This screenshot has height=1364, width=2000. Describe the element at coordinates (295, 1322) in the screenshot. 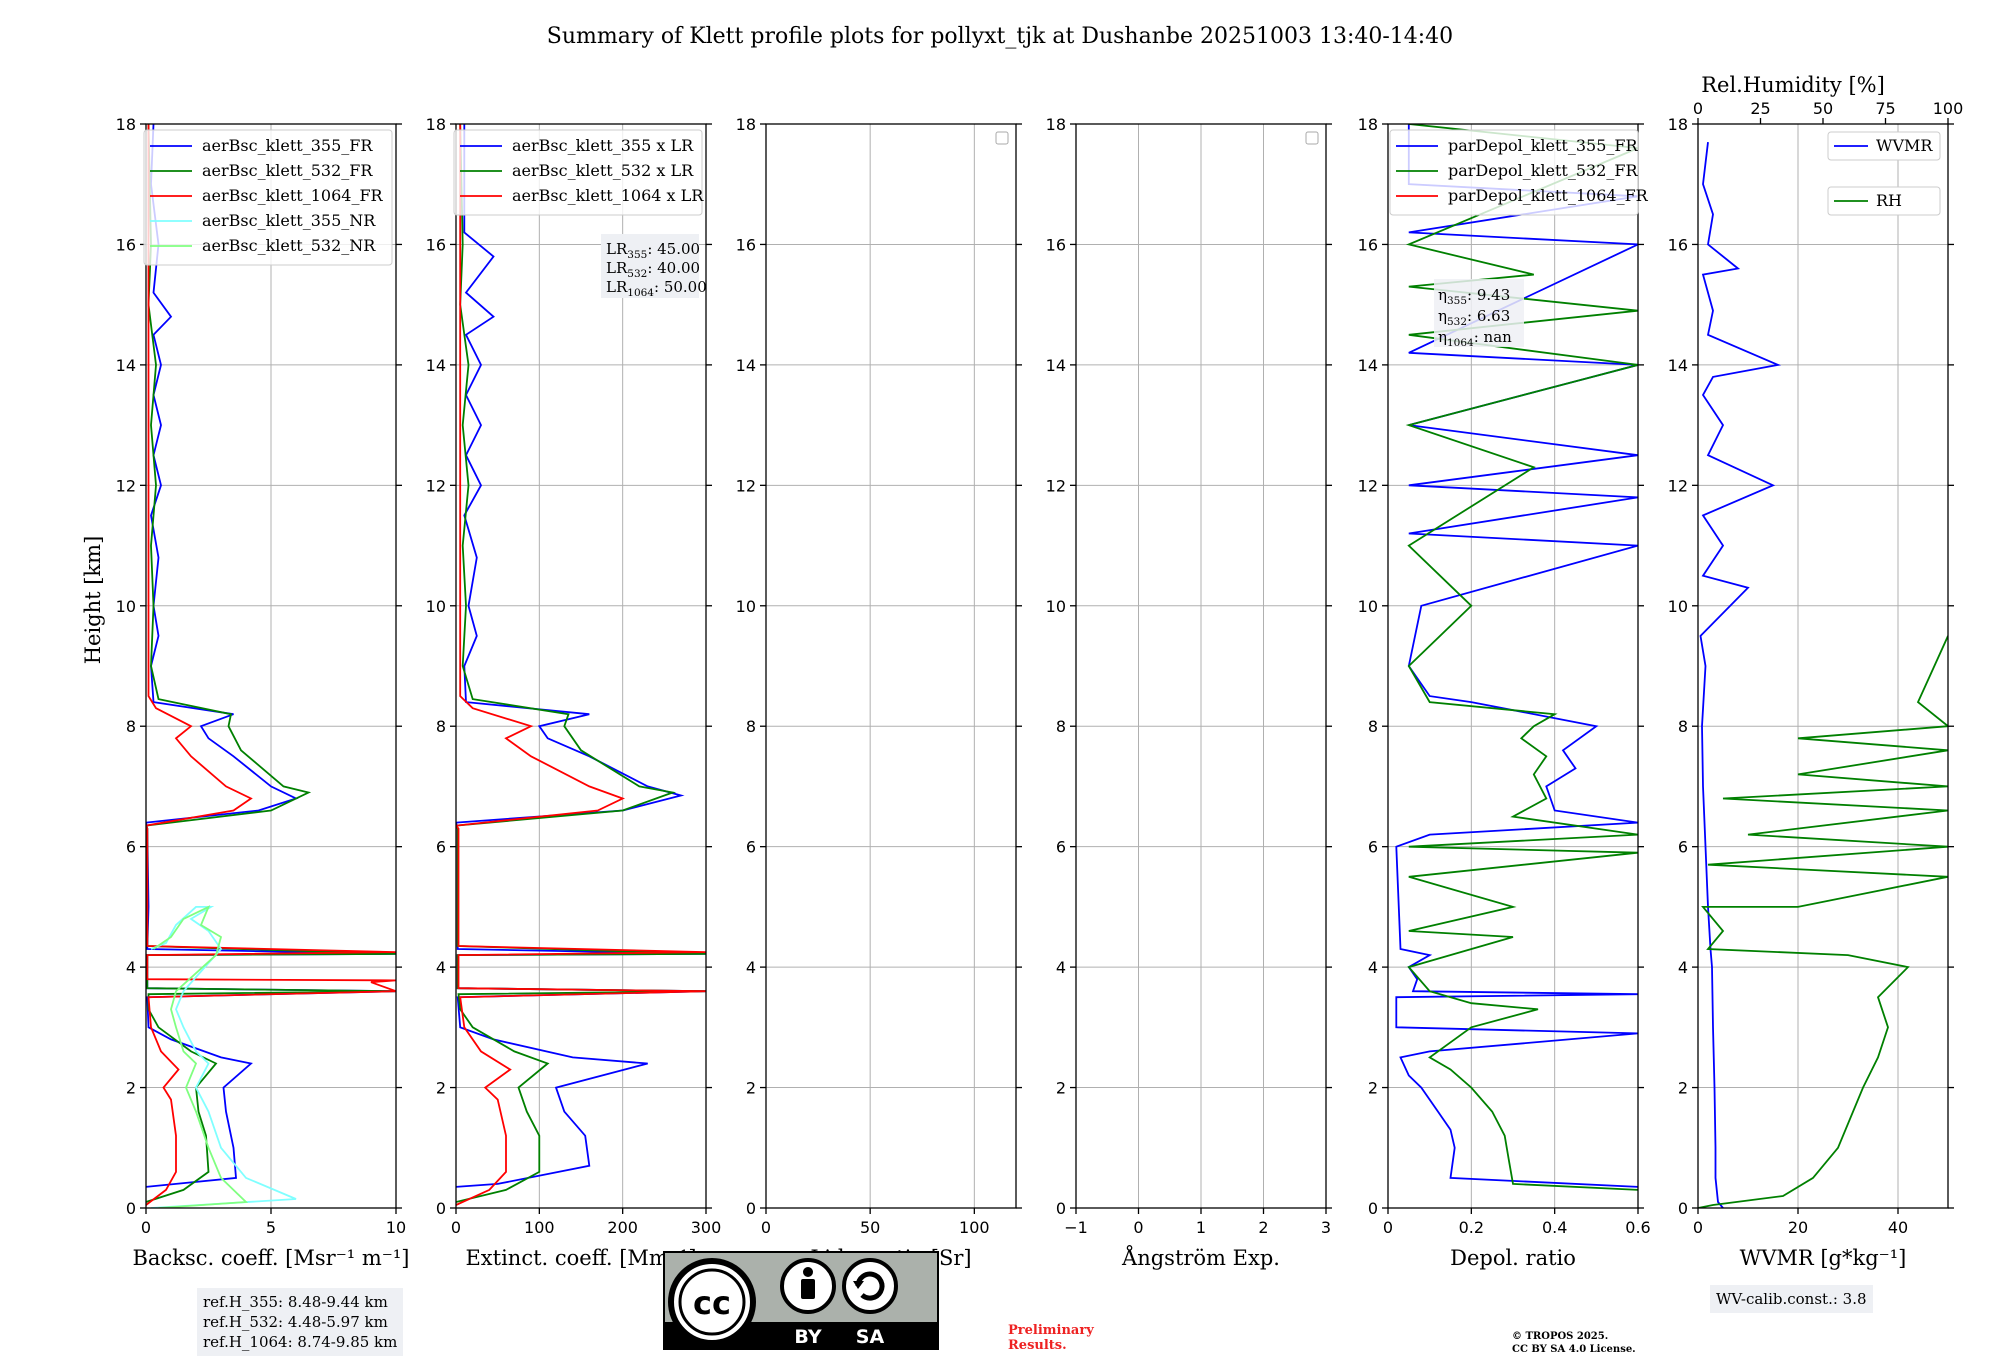

I see `ref-height-532: ref.H_532: 4.48-5.97 km` at that location.